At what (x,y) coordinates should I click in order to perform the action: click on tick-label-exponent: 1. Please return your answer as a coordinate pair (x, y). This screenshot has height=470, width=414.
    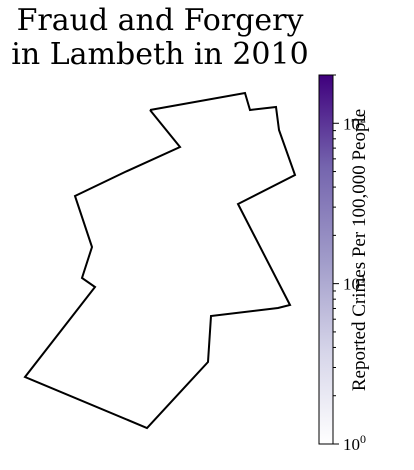
    Looking at the image, I should click on (363, 279).